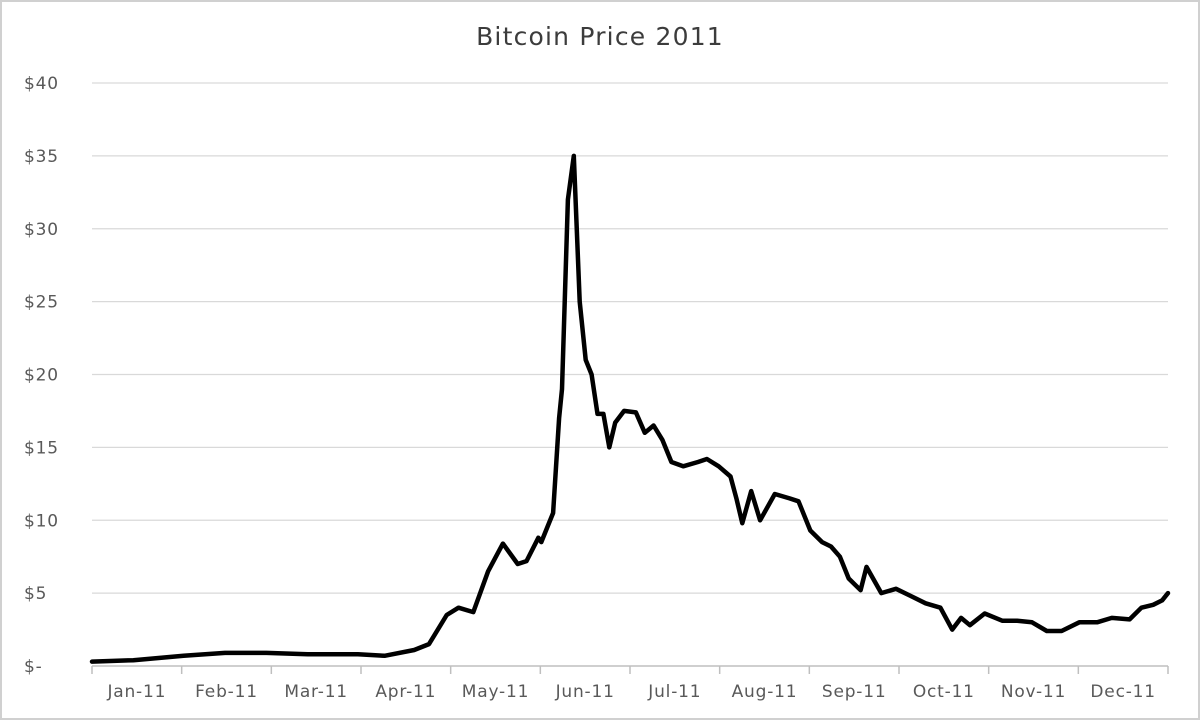 This screenshot has height=720, width=1200. What do you see at coordinates (495, 692) in the screenshot?
I see `x-tick-label: May-11` at bounding box center [495, 692].